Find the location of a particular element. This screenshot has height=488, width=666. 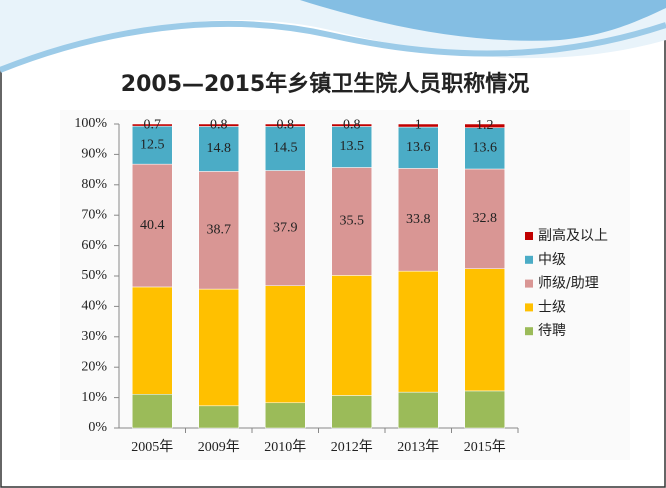

y-tick-label: 30% is located at coordinates (94, 336).